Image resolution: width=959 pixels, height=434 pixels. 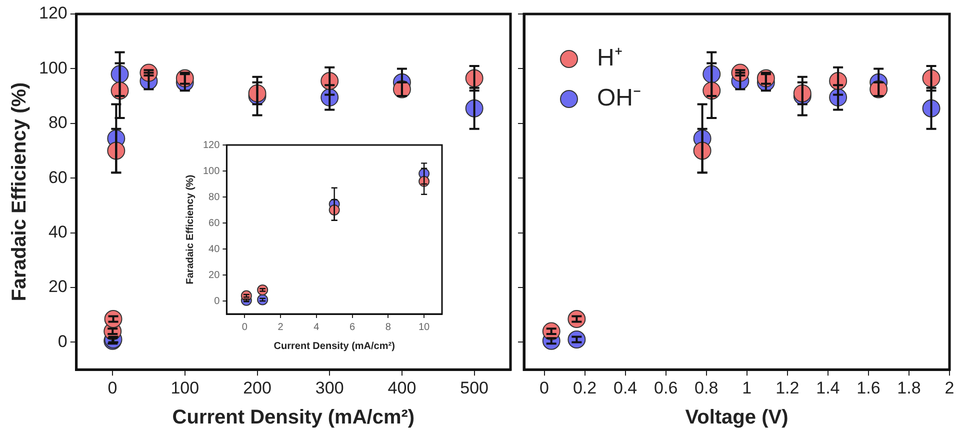 What do you see at coordinates (736, 417) in the screenshot?
I see `x-axis-title: Voltage (V)` at bounding box center [736, 417].